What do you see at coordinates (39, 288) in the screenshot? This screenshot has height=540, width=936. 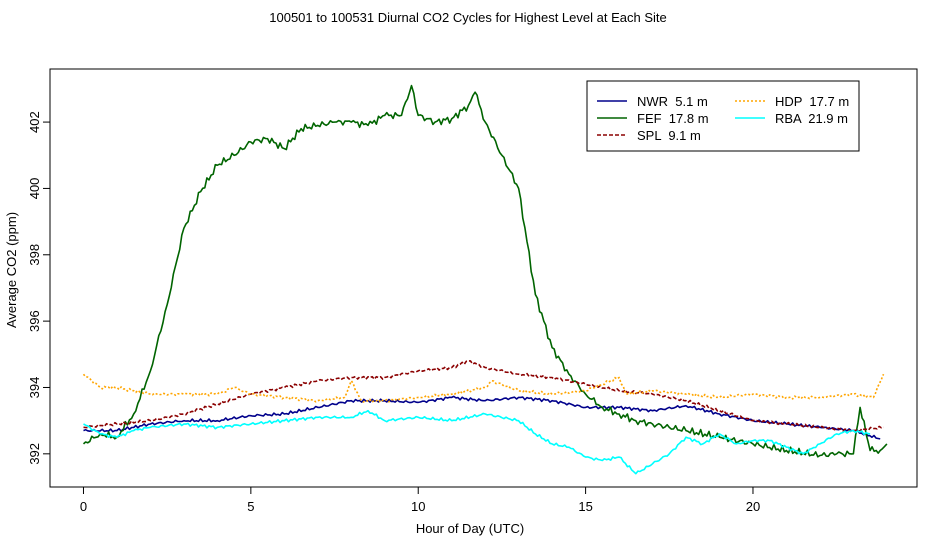 I see `y-axis: 392 394 396 398 400 402` at bounding box center [39, 288].